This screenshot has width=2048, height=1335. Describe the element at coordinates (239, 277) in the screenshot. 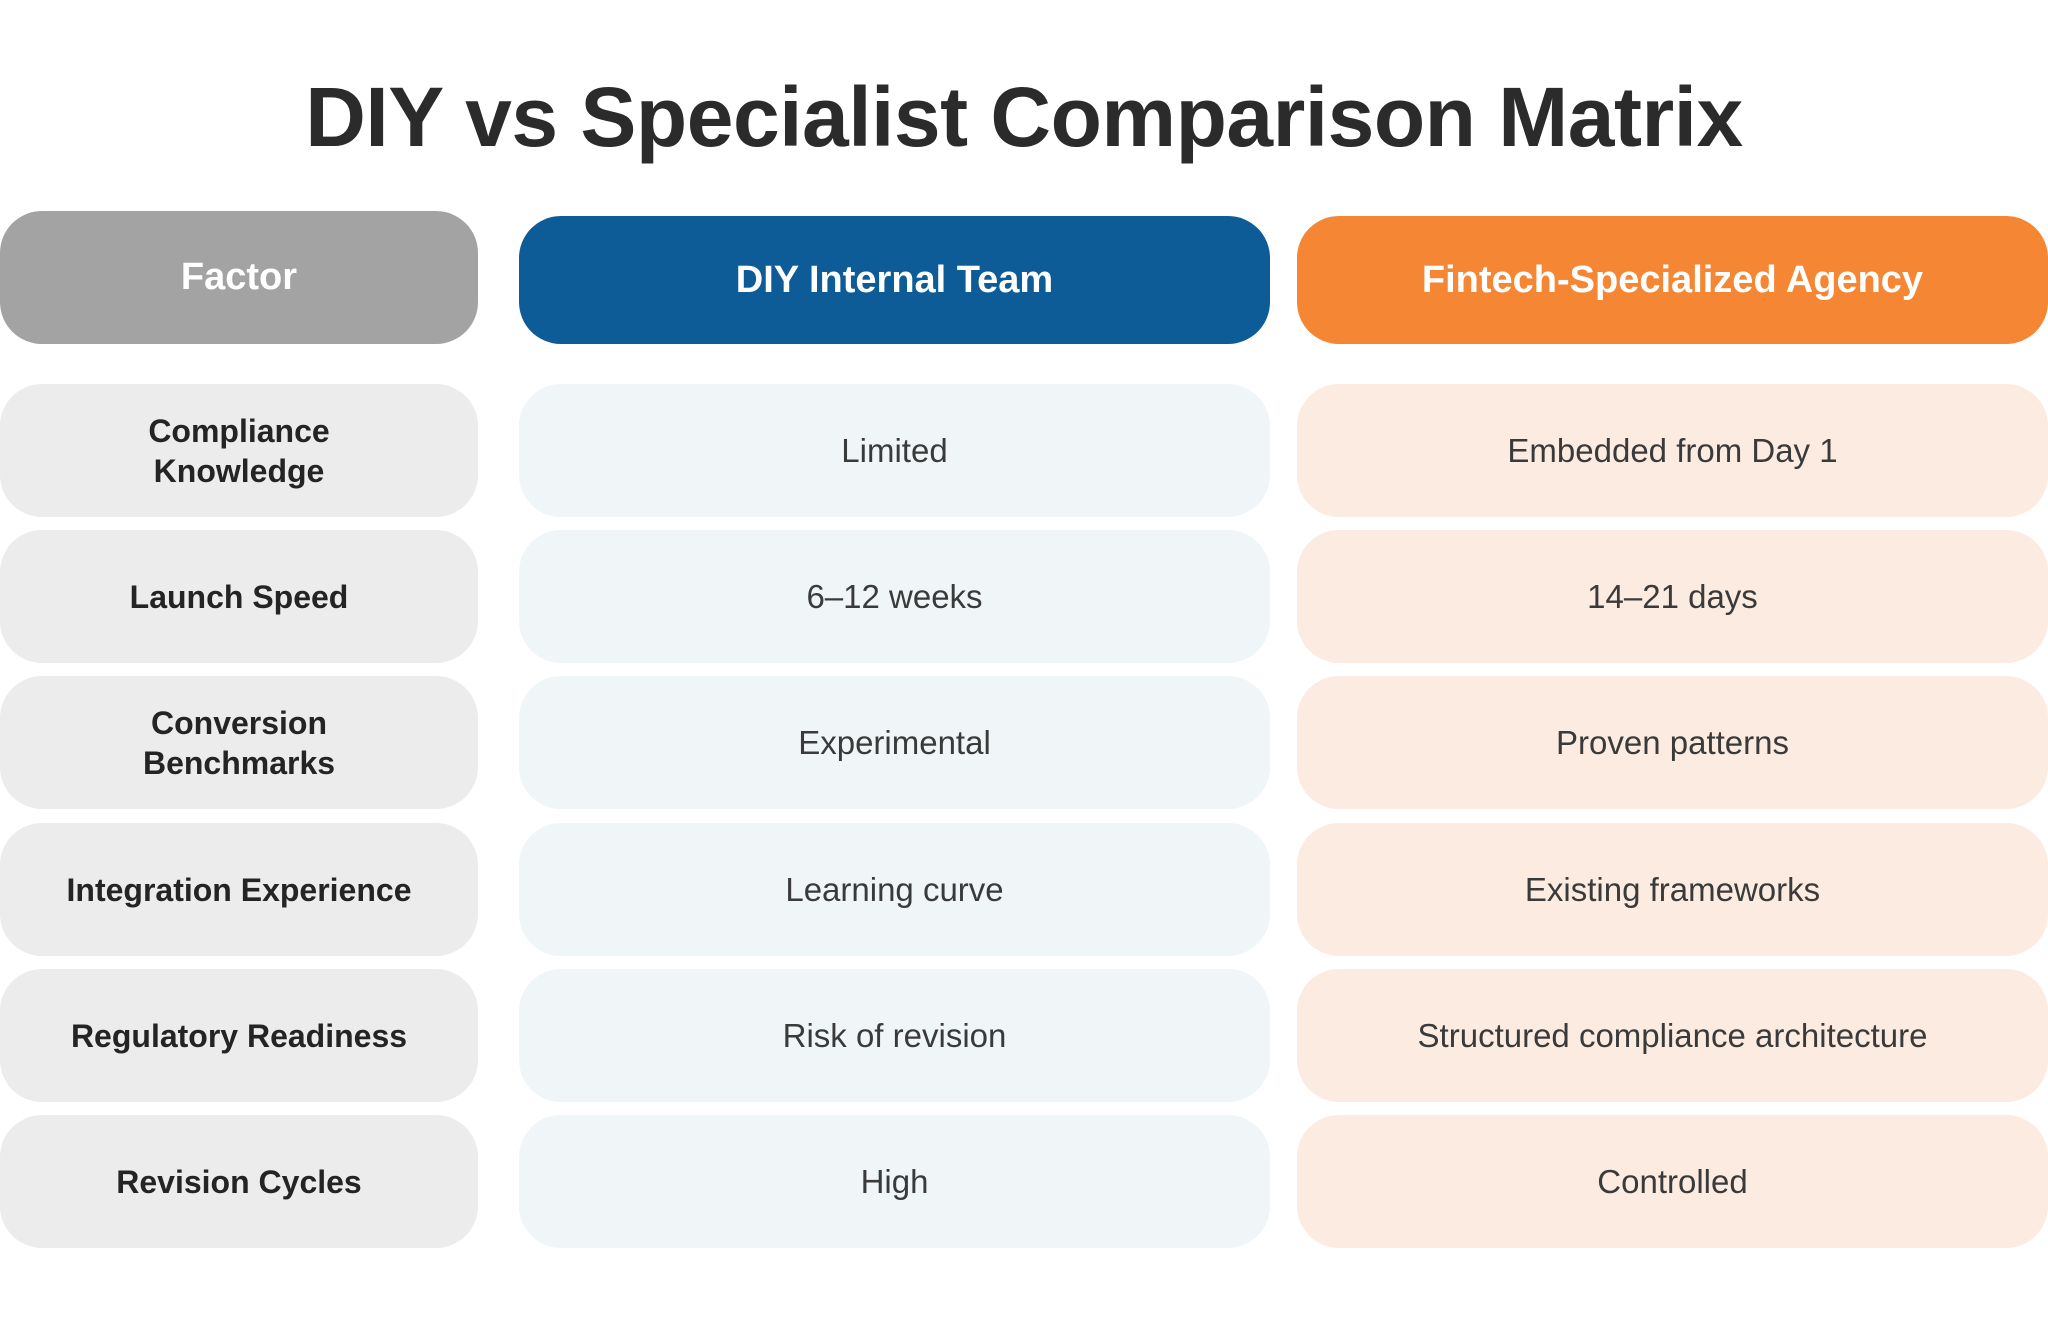

I see `column-header-factor: Factor` at that location.